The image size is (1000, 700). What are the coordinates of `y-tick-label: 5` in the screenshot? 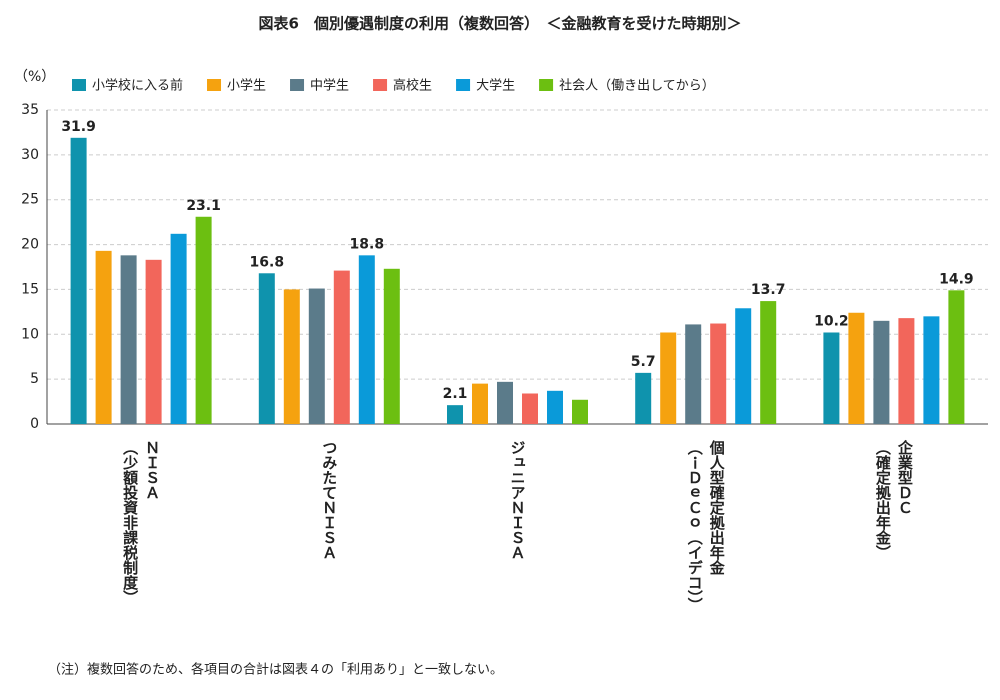 It's located at (34, 379).